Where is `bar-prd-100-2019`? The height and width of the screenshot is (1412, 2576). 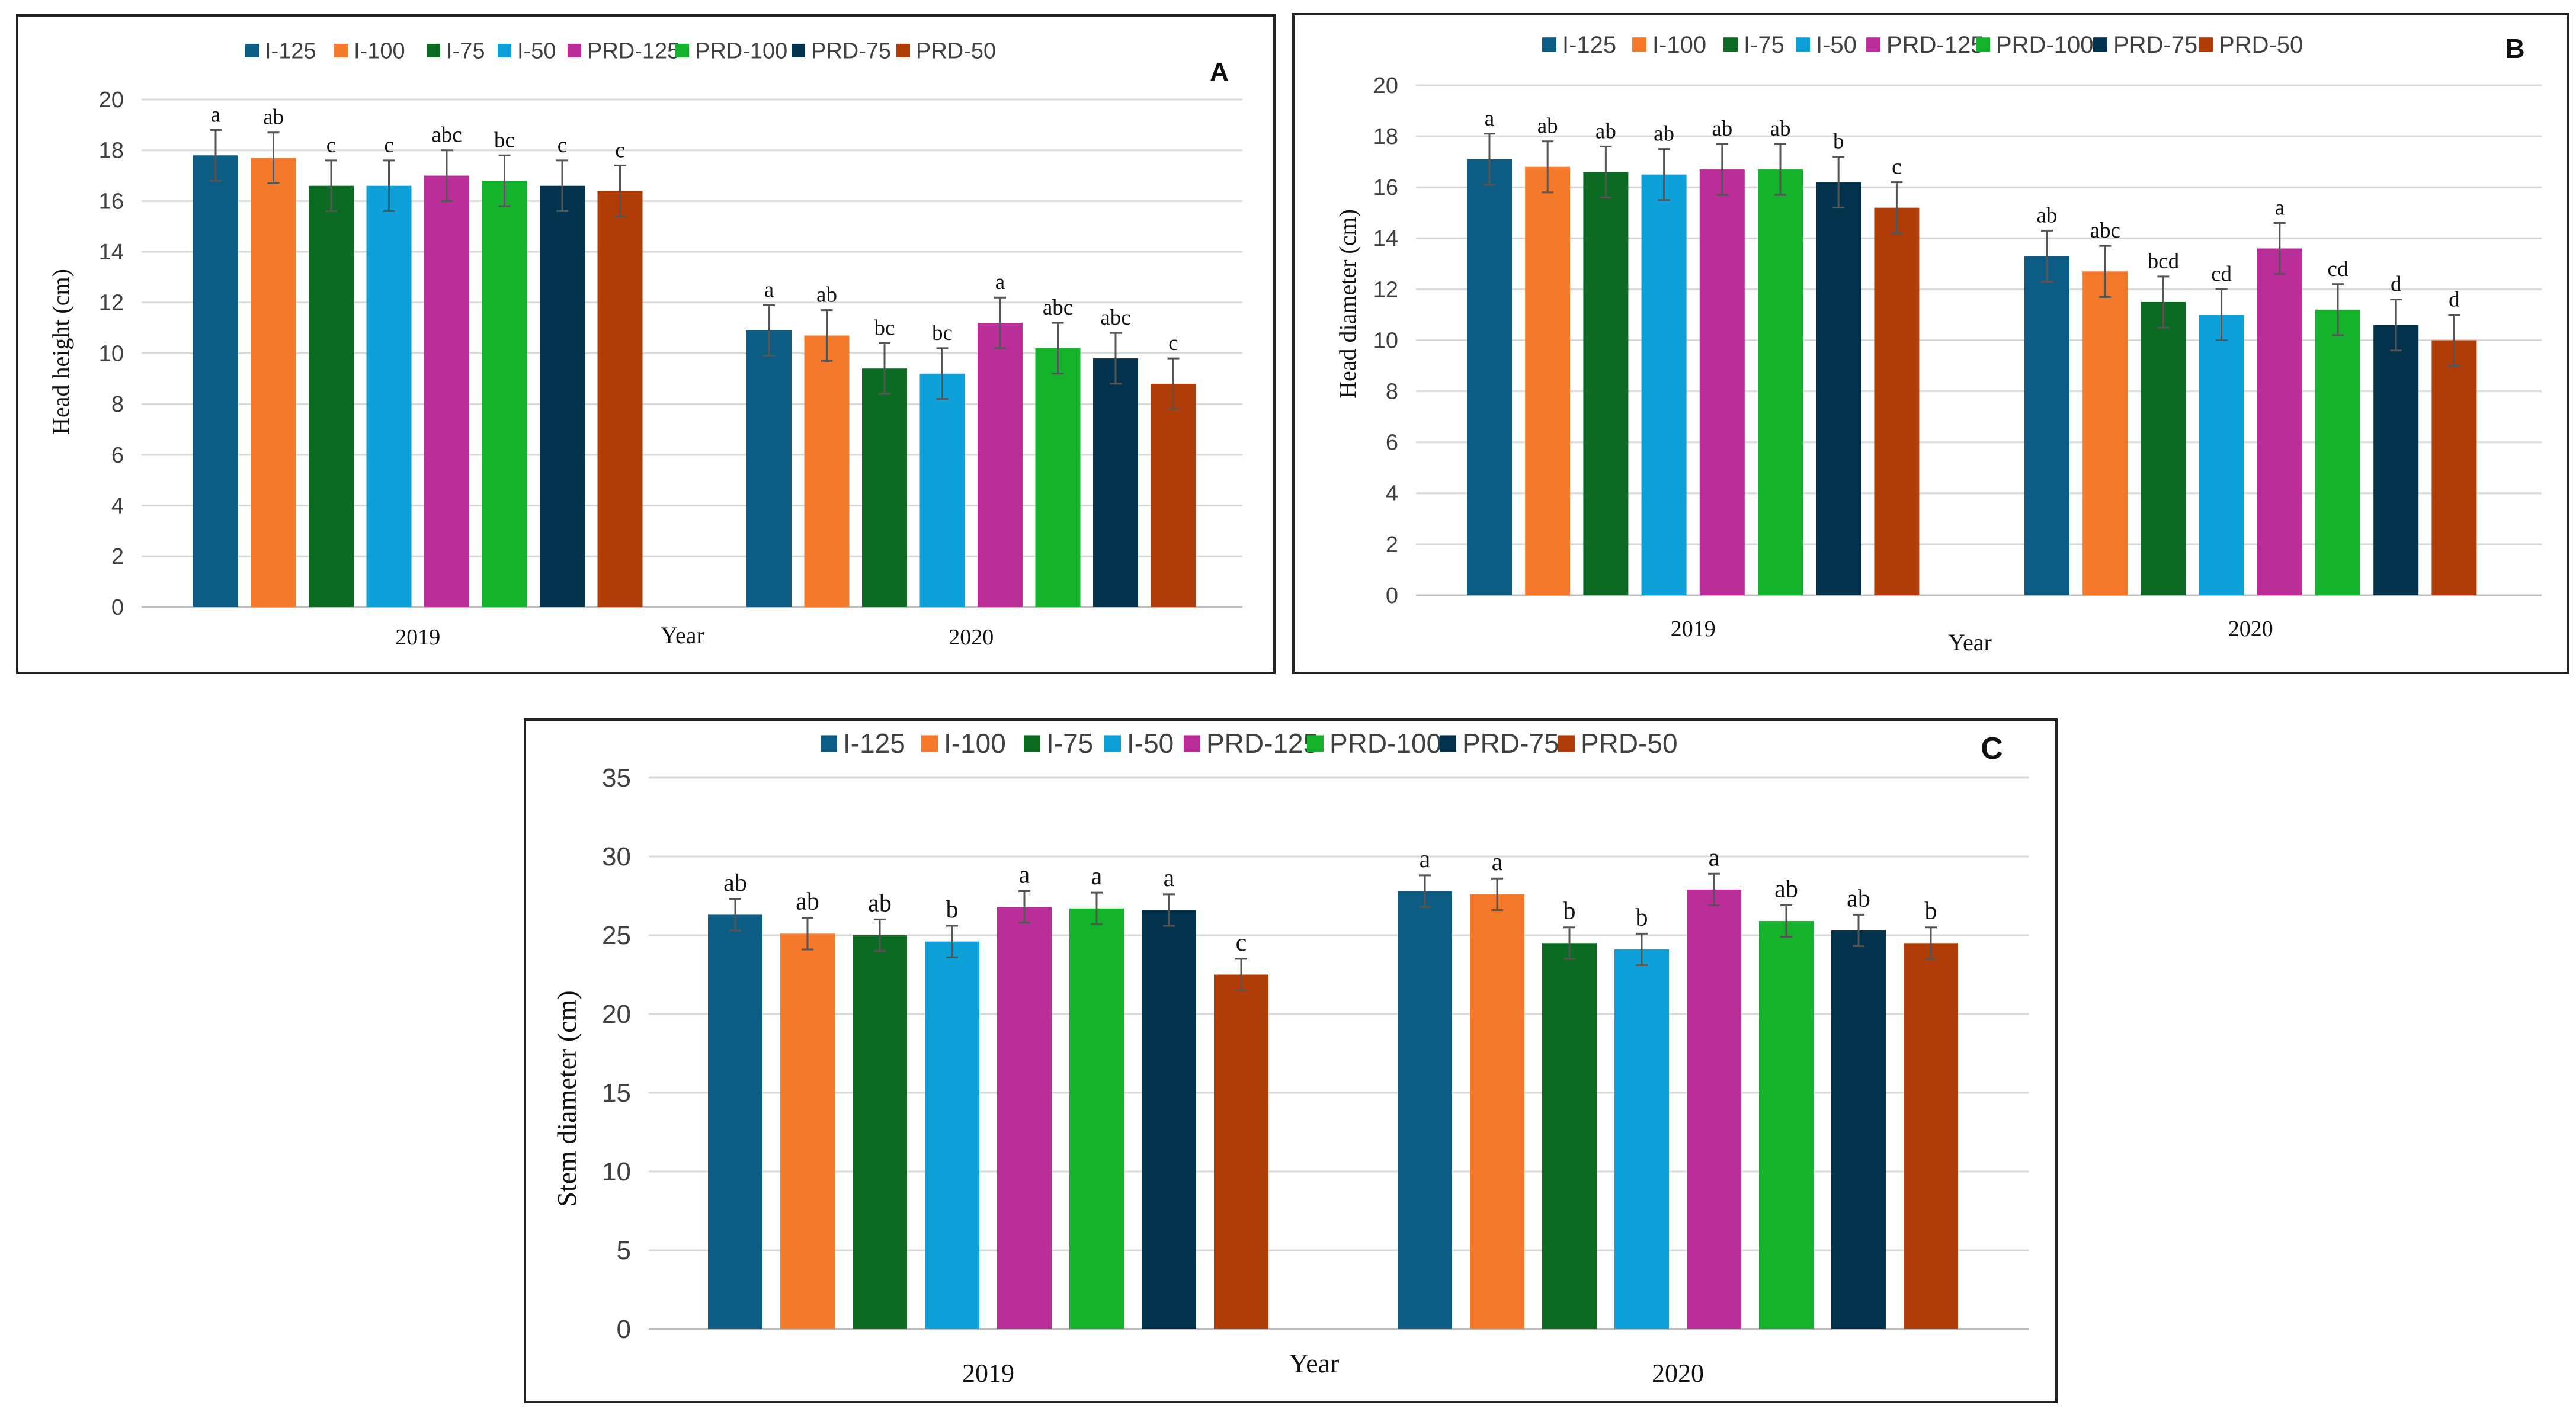
bar-prd-100-2019 is located at coordinates (1780, 382).